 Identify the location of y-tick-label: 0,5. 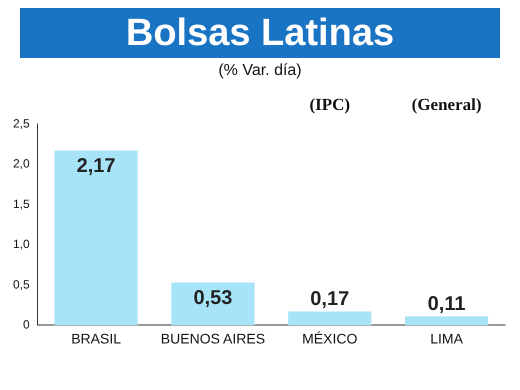
(21, 284).